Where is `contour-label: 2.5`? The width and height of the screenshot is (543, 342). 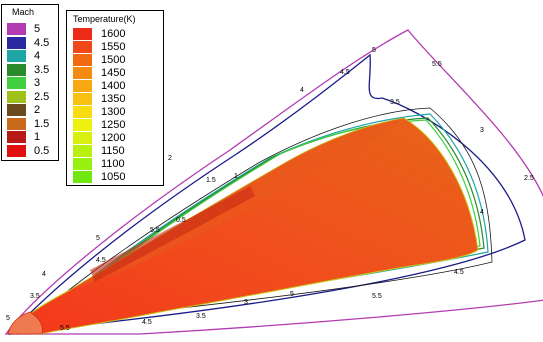 contour-label: 2.5 is located at coordinates (529, 178).